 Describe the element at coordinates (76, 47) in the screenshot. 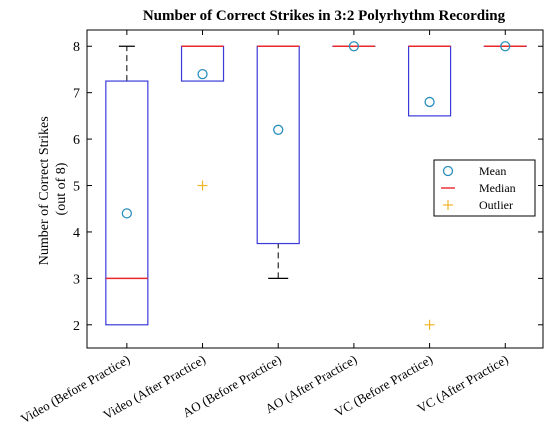

I see `y-tick-label: 8` at that location.